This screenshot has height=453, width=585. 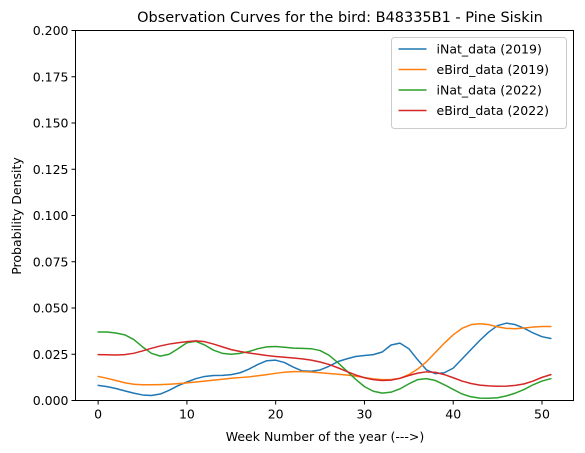 I want to click on x-tick-label: 0, so click(x=98, y=414).